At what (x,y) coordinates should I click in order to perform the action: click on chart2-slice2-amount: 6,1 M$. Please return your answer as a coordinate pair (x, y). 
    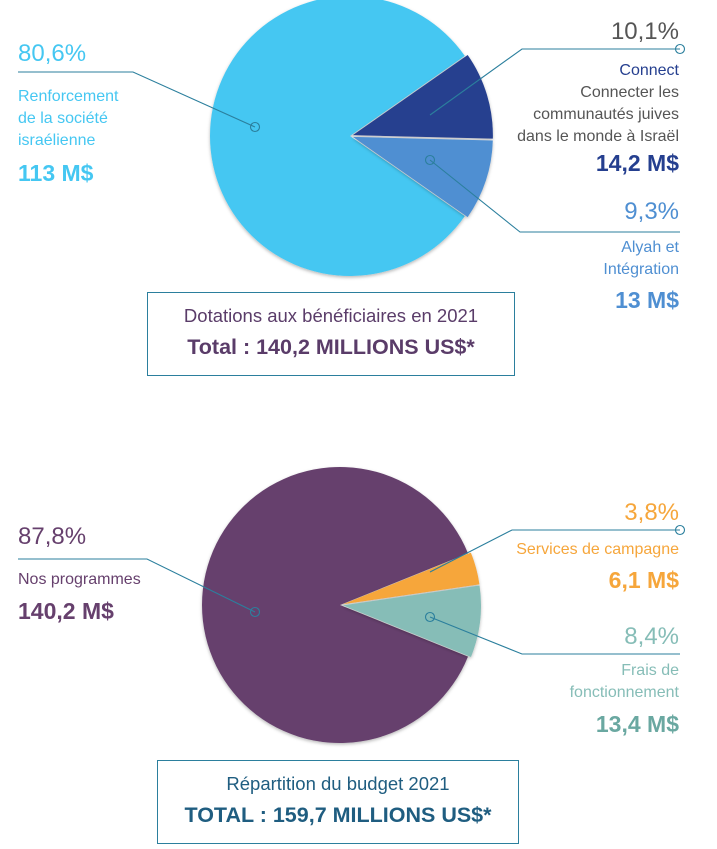
    Looking at the image, I should click on (643, 580).